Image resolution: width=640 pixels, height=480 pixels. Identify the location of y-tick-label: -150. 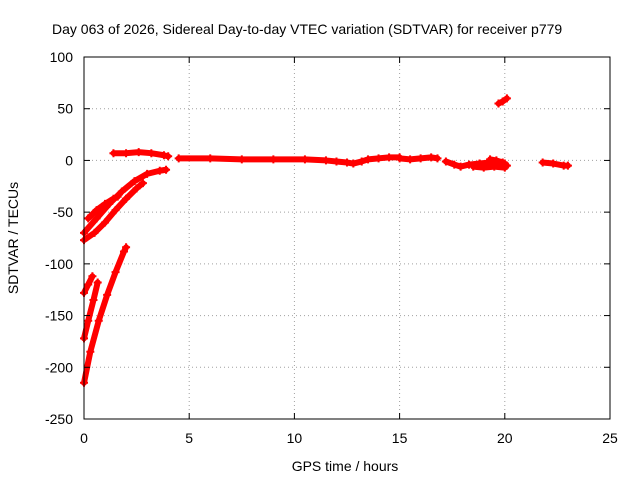
(59, 316).